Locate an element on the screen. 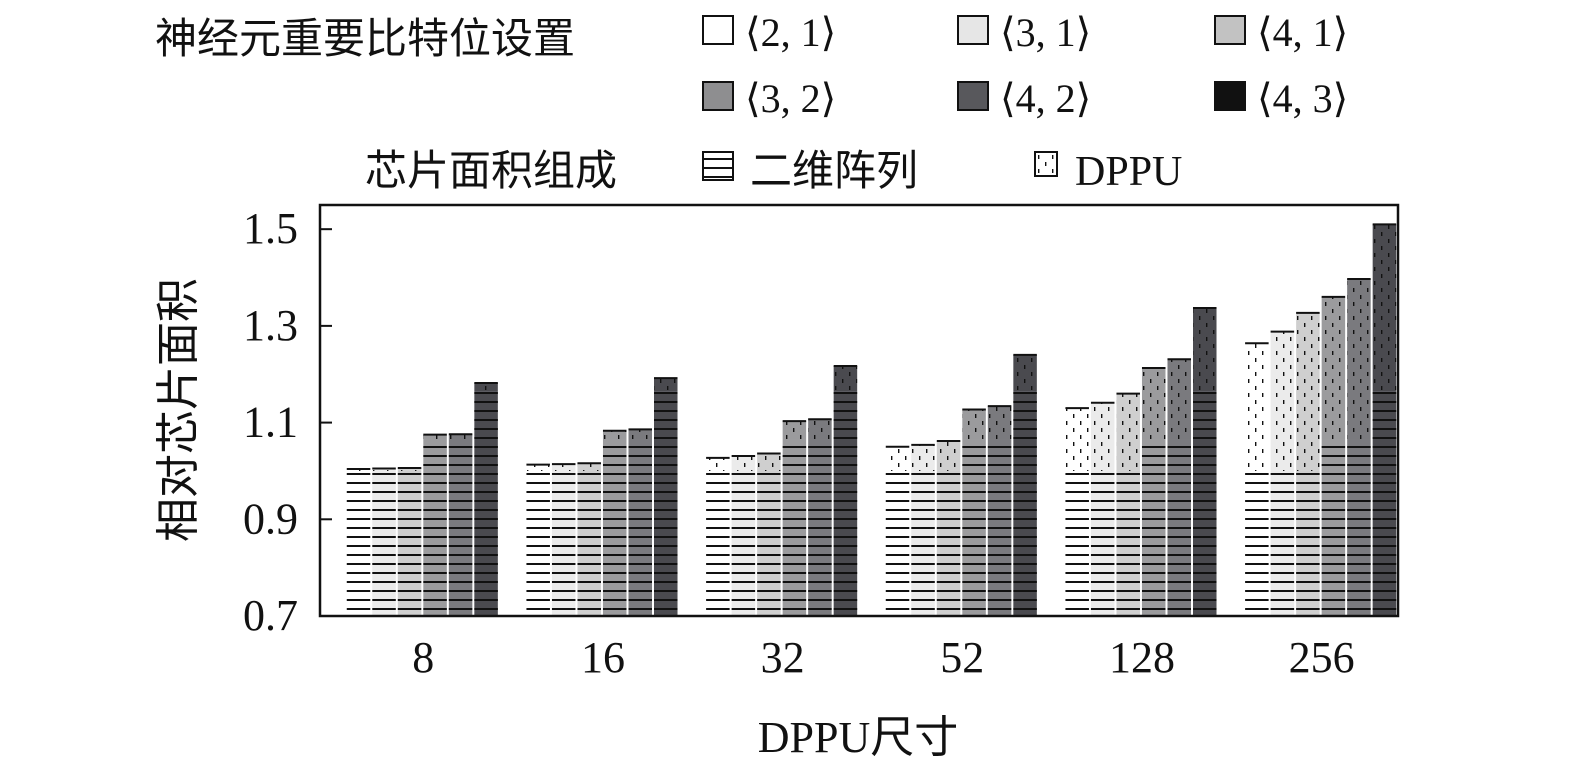 Image resolution: width=1575 pixels, height=773 pixels. x-axis: 8 16 32 52 128 256 is located at coordinates (883, 657).